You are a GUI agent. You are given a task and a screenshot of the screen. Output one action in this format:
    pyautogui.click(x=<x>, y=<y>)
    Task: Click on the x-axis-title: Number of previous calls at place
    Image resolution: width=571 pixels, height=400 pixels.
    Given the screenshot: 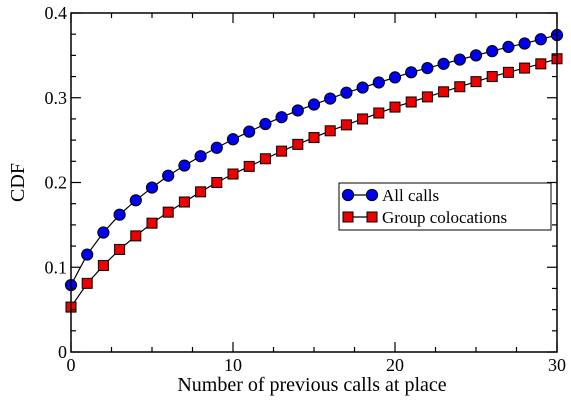 What is the action you would take?
    pyautogui.click(x=311, y=385)
    